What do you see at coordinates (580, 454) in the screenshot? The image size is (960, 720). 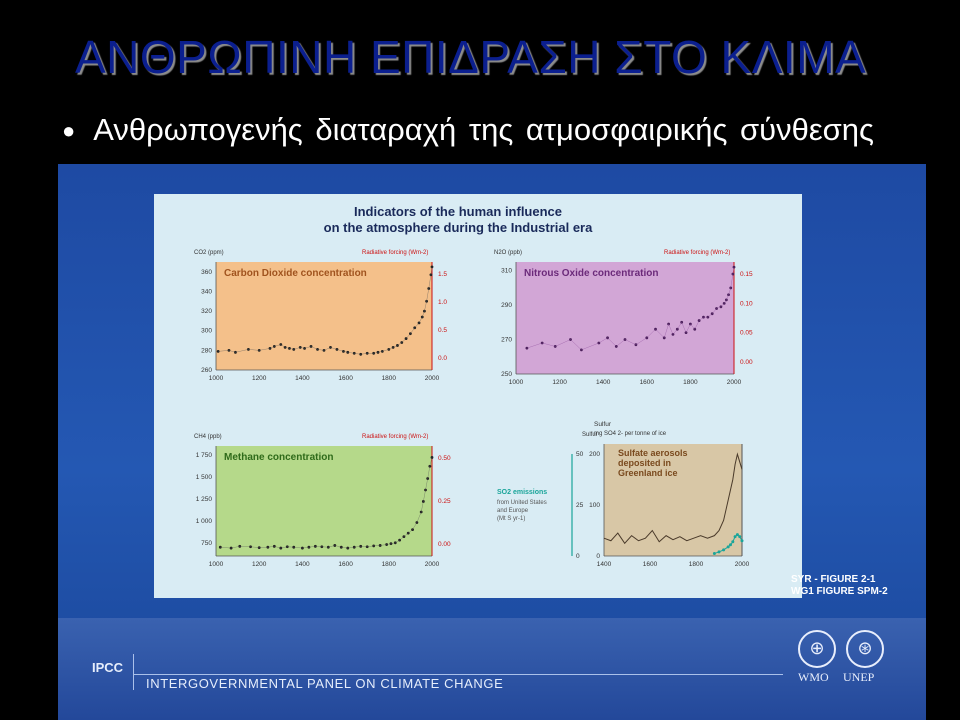 I see `so2-tick-label: 50` at bounding box center [580, 454].